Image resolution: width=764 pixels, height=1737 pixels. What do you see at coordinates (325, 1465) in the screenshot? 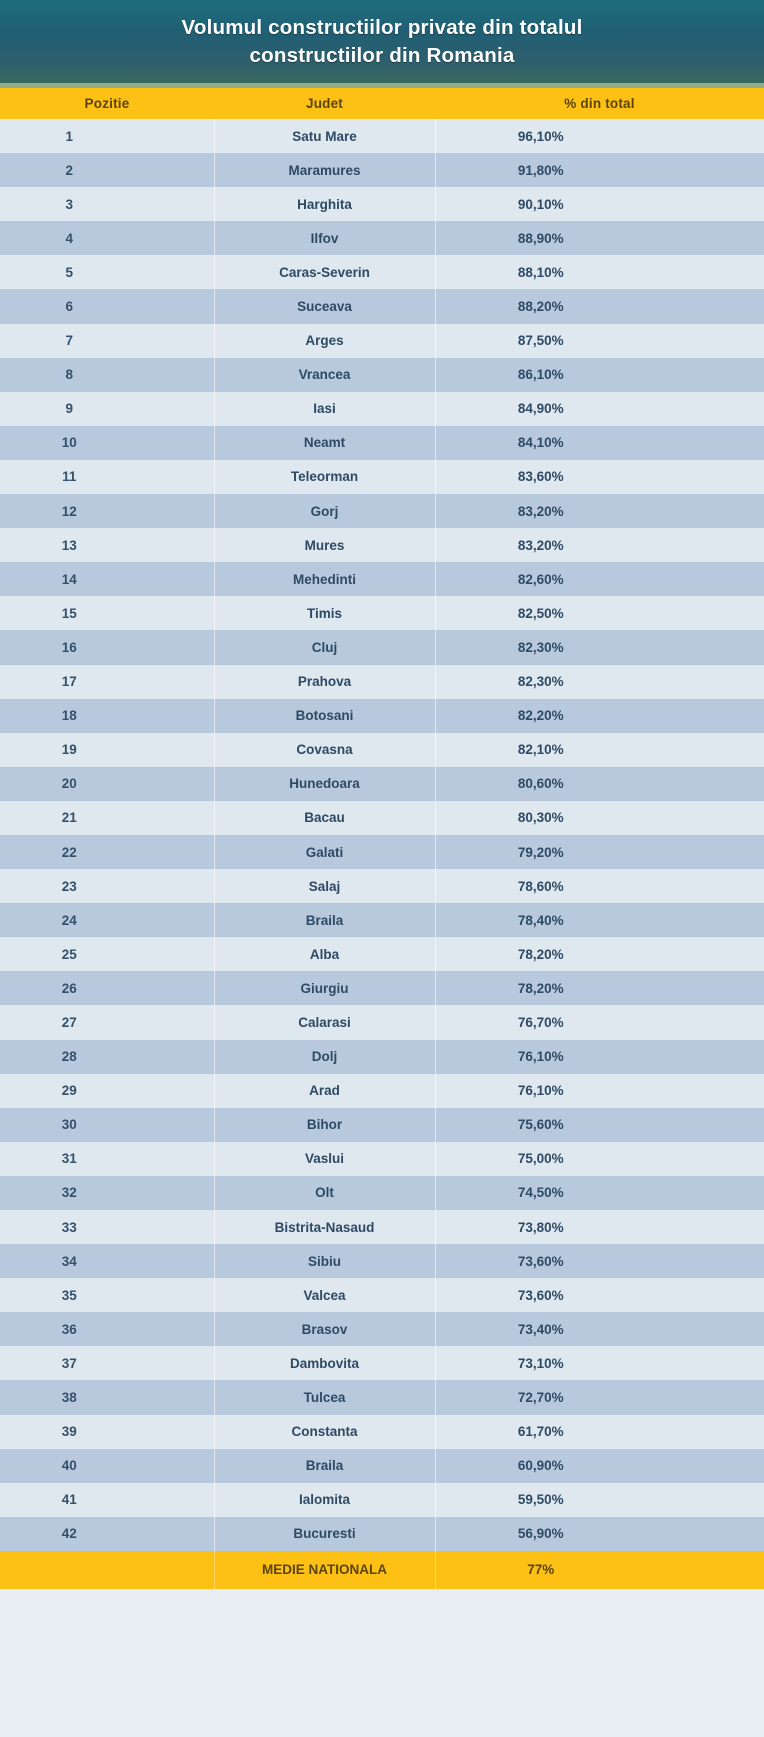
I see `cell-county-name: Braila` at bounding box center [325, 1465].